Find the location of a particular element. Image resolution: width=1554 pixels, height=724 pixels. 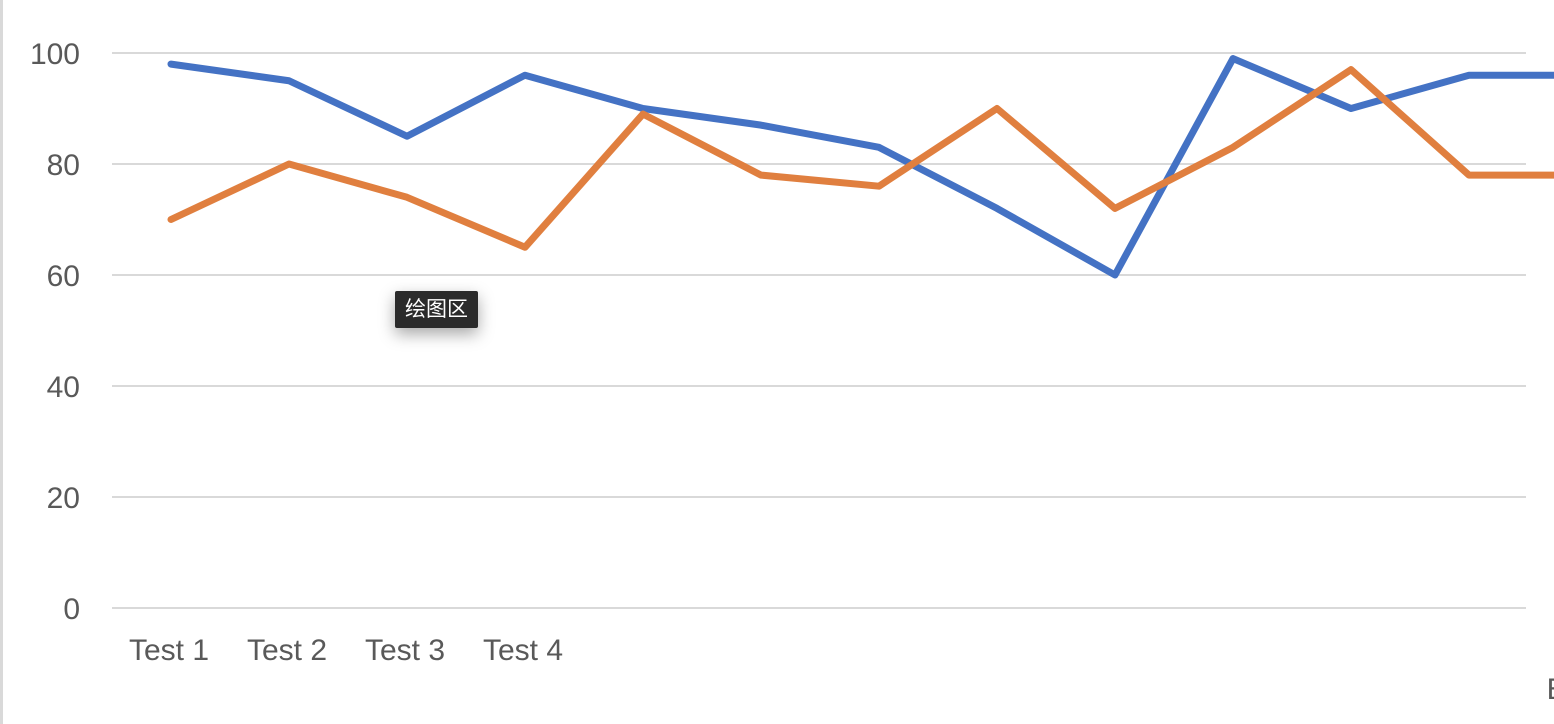

y-tick-label: 20 is located at coordinates (63, 498).